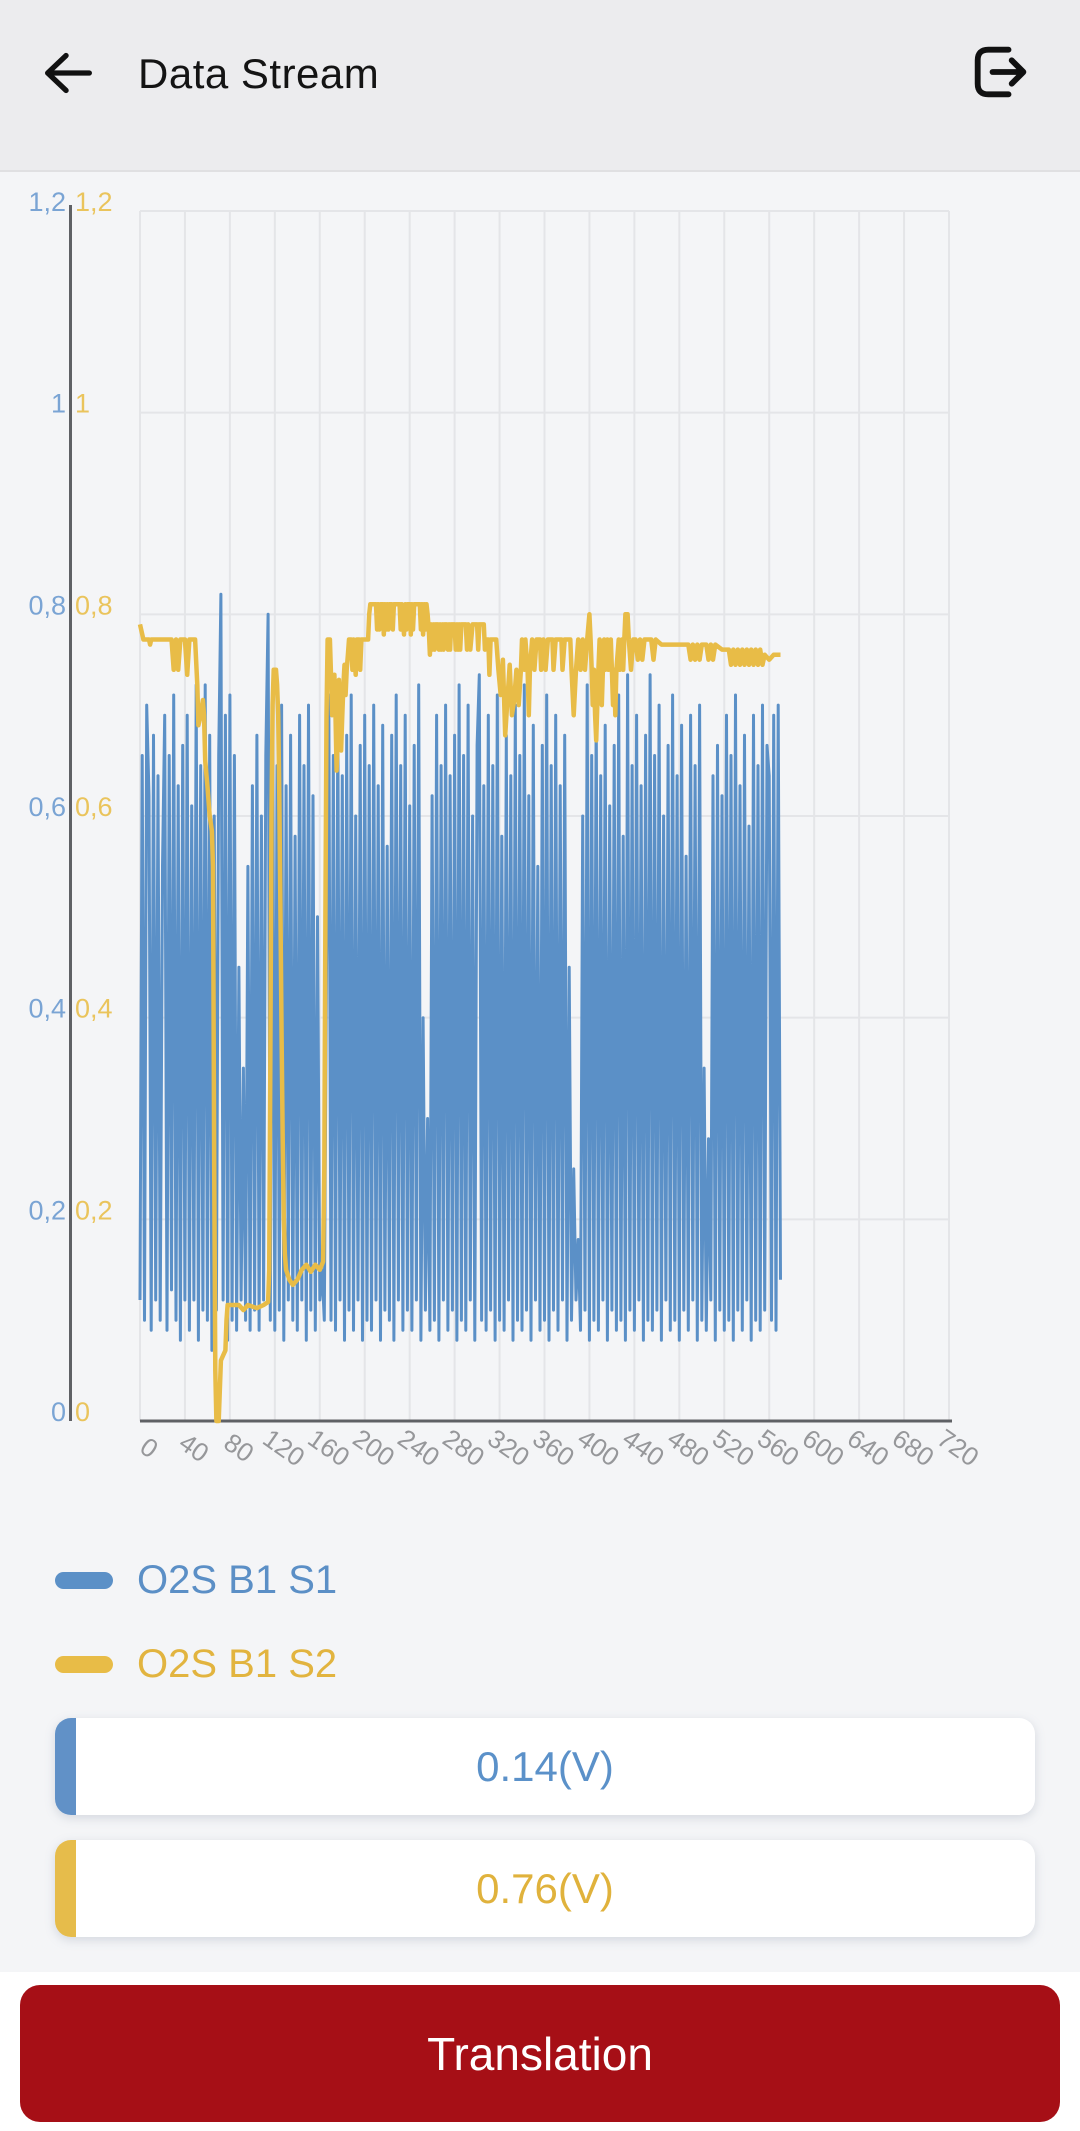  I want to click on page-title: Data Stream, so click(259, 73).